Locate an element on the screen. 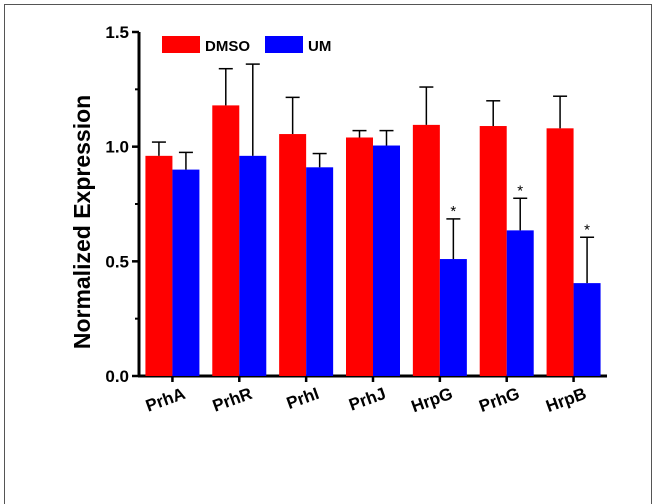 The width and height of the screenshot is (659, 504). bar-um-prhr is located at coordinates (253, 265).